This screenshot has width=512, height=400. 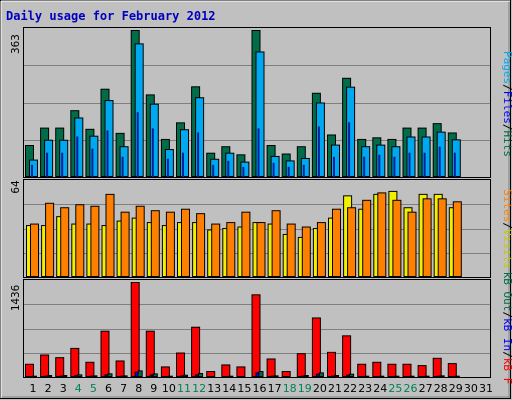 I want to click on legend-files: Files, so click(x=506, y=107).